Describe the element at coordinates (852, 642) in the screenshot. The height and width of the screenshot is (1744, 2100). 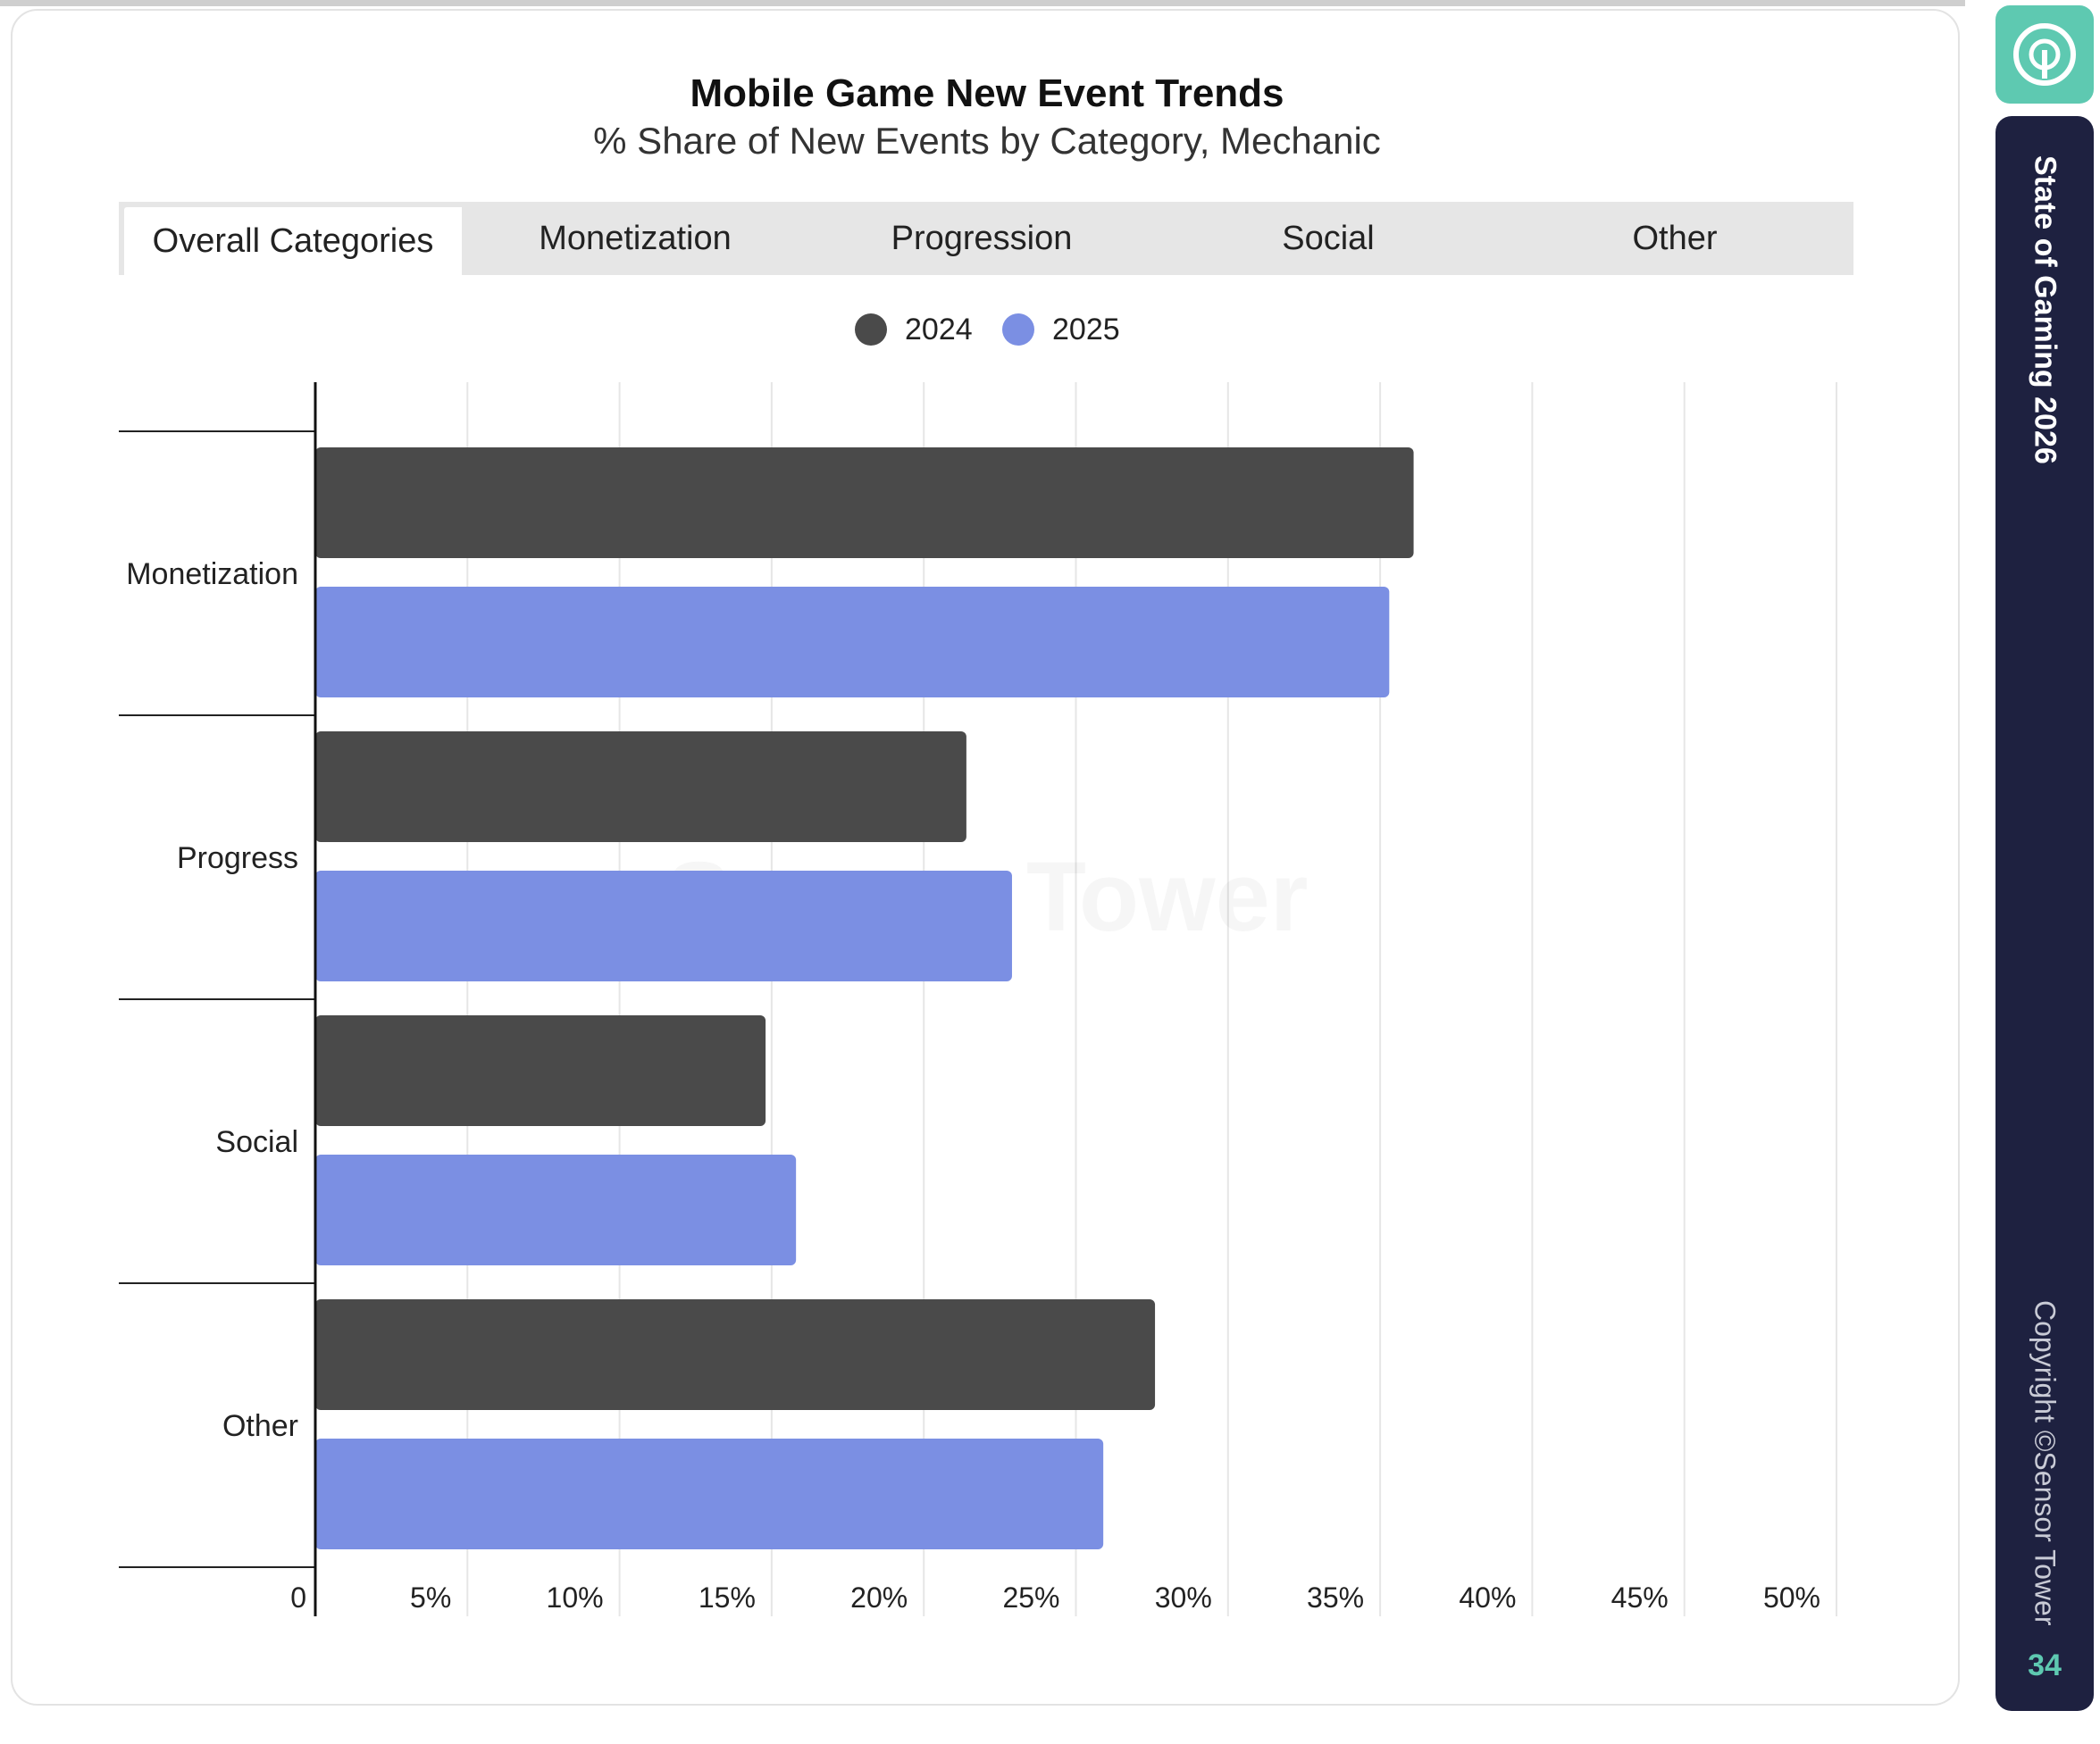
I see `bar-monetization-2025` at that location.